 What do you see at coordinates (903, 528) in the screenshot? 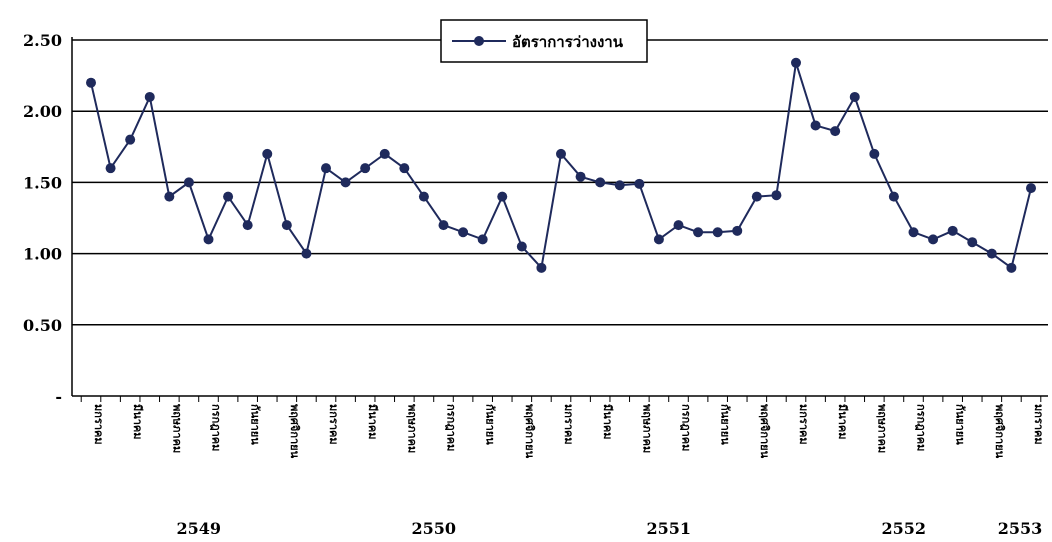
I see `year-label: 2552` at bounding box center [903, 528].